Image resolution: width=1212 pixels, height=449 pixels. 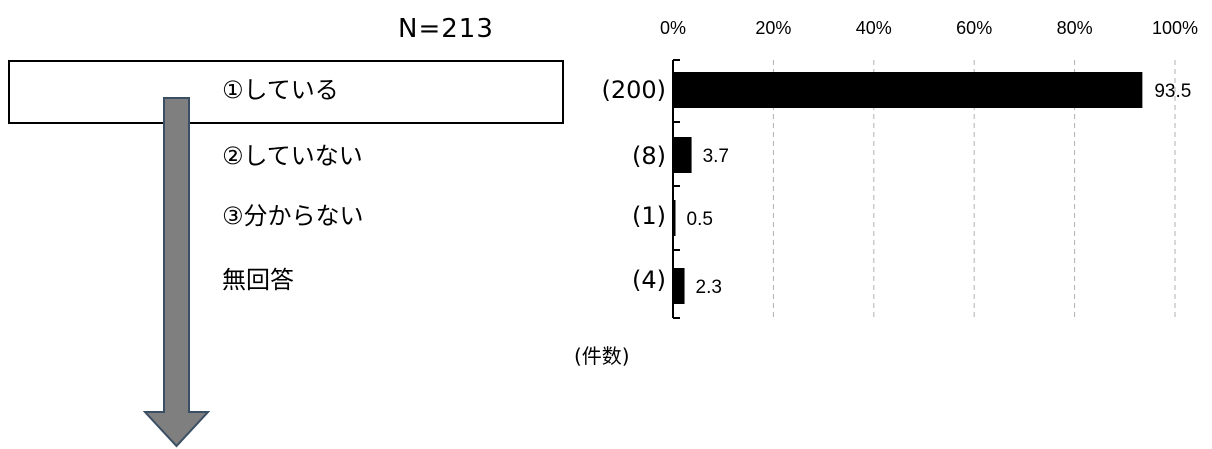 What do you see at coordinates (292, 156) in the screenshot?
I see `category-label-2: ②していない` at bounding box center [292, 156].